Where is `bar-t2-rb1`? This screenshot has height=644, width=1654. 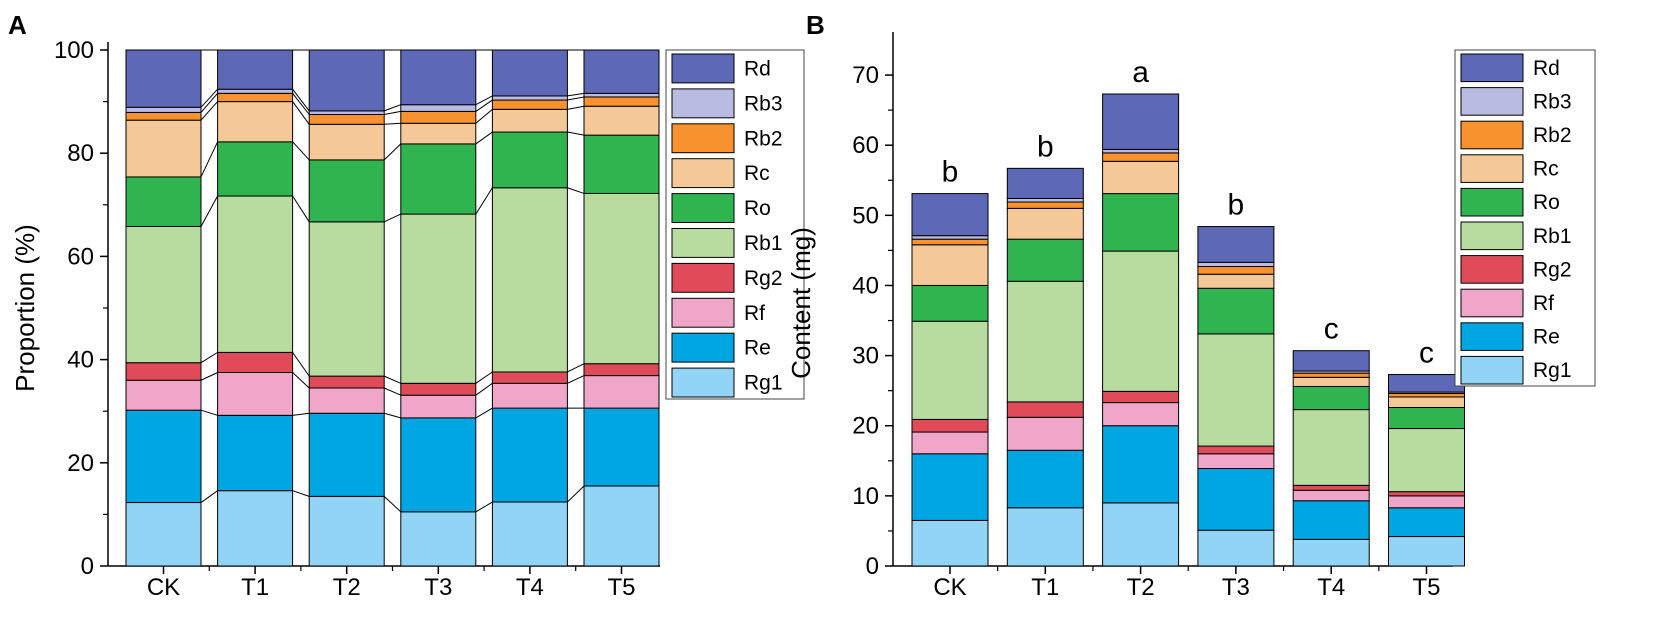
bar-t2-rb1 is located at coordinates (346, 299).